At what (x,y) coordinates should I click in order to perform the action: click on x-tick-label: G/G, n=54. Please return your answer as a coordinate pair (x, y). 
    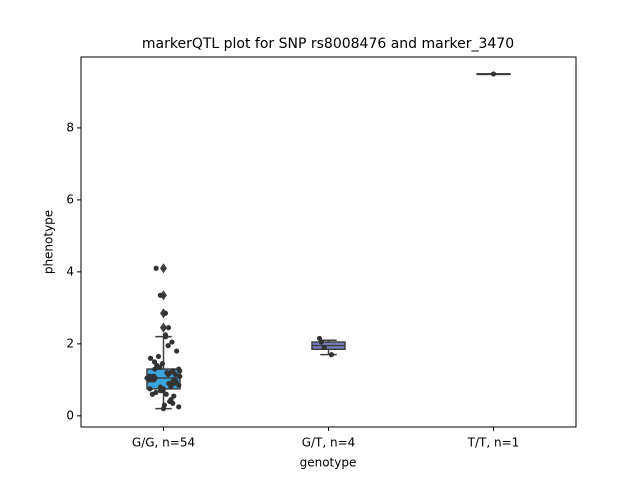
    Looking at the image, I should click on (163, 443).